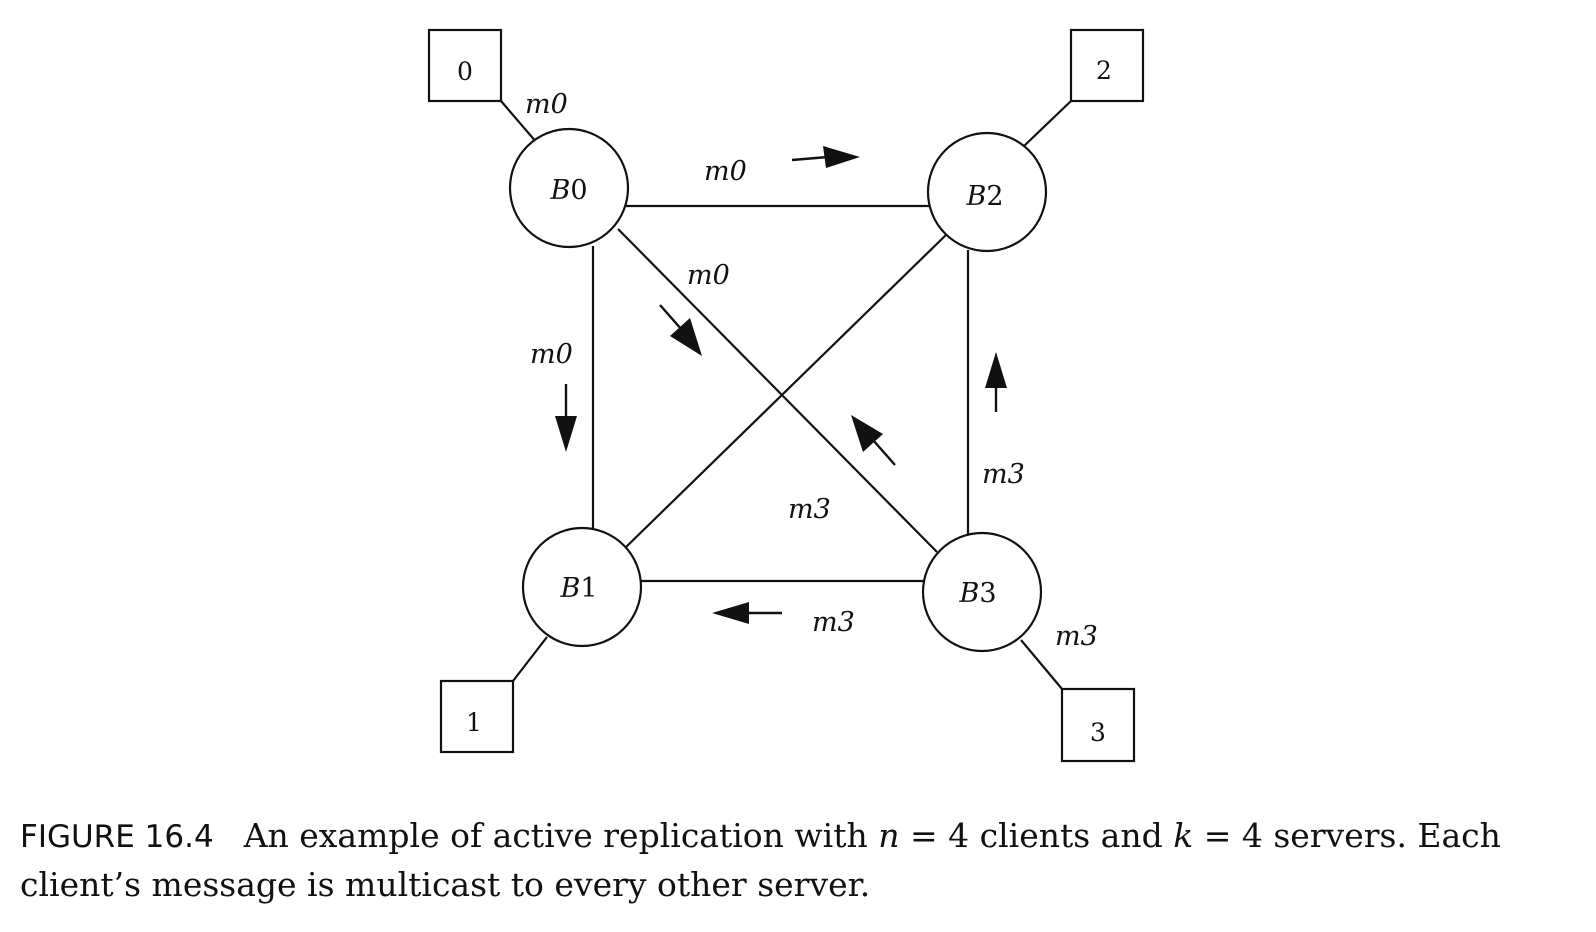  Describe the element at coordinates (1036, 835) in the screenshot. I see `caption-text-2: = 4 clients and` at that location.